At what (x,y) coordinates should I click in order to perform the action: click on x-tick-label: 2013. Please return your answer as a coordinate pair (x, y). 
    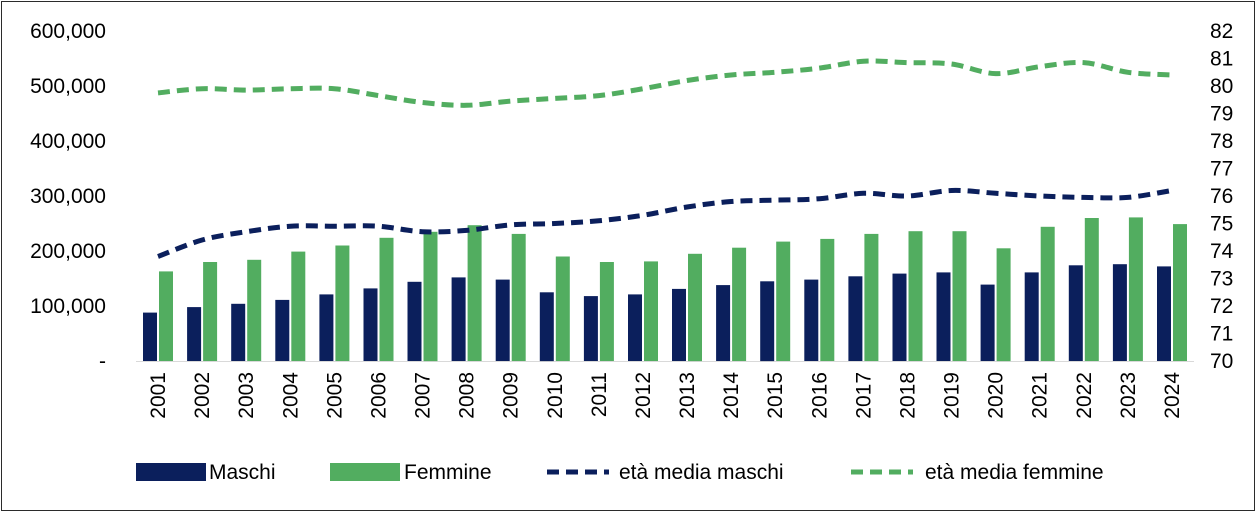
    Looking at the image, I should click on (687, 395).